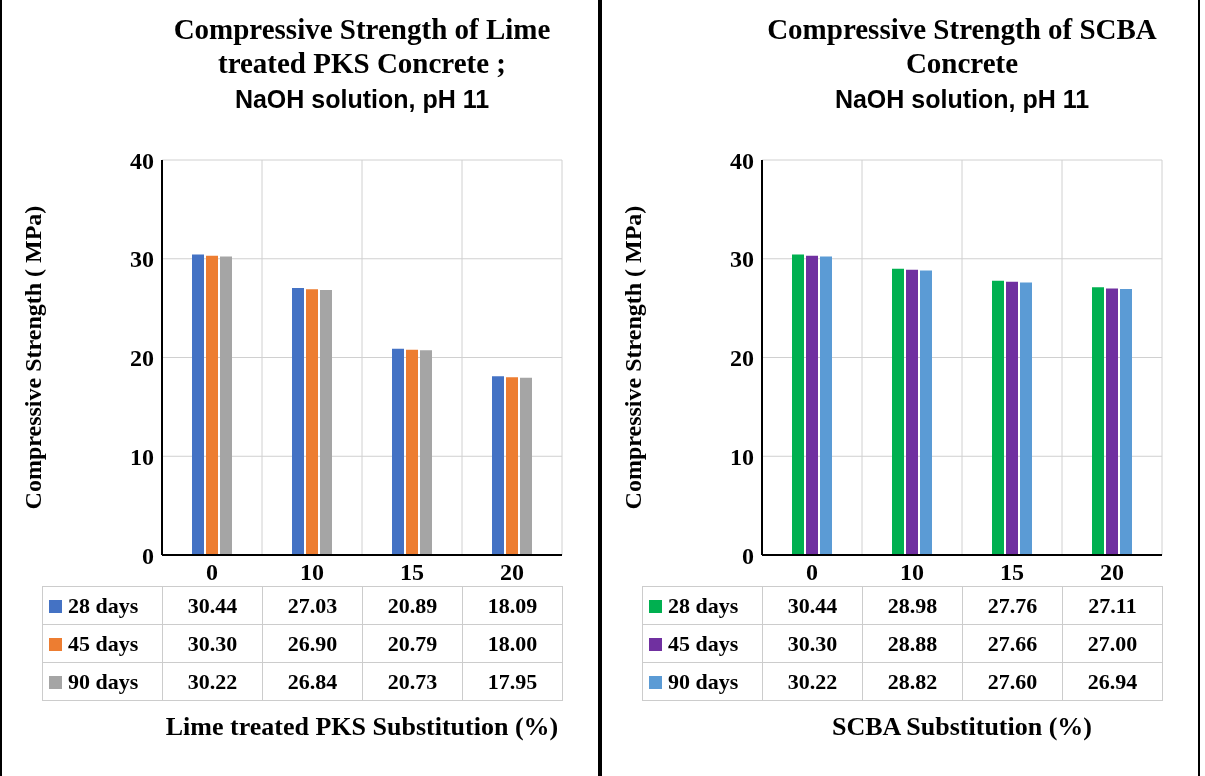 This screenshot has height=776, width=1205. Describe the element at coordinates (312, 681) in the screenshot. I see `data-label: 26.84` at that location.